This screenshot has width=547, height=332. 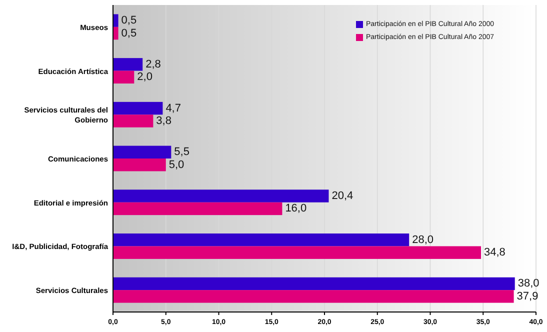 What do you see at coordinates (144, 77) in the screenshot?
I see `data-label: 2,0` at bounding box center [144, 77].